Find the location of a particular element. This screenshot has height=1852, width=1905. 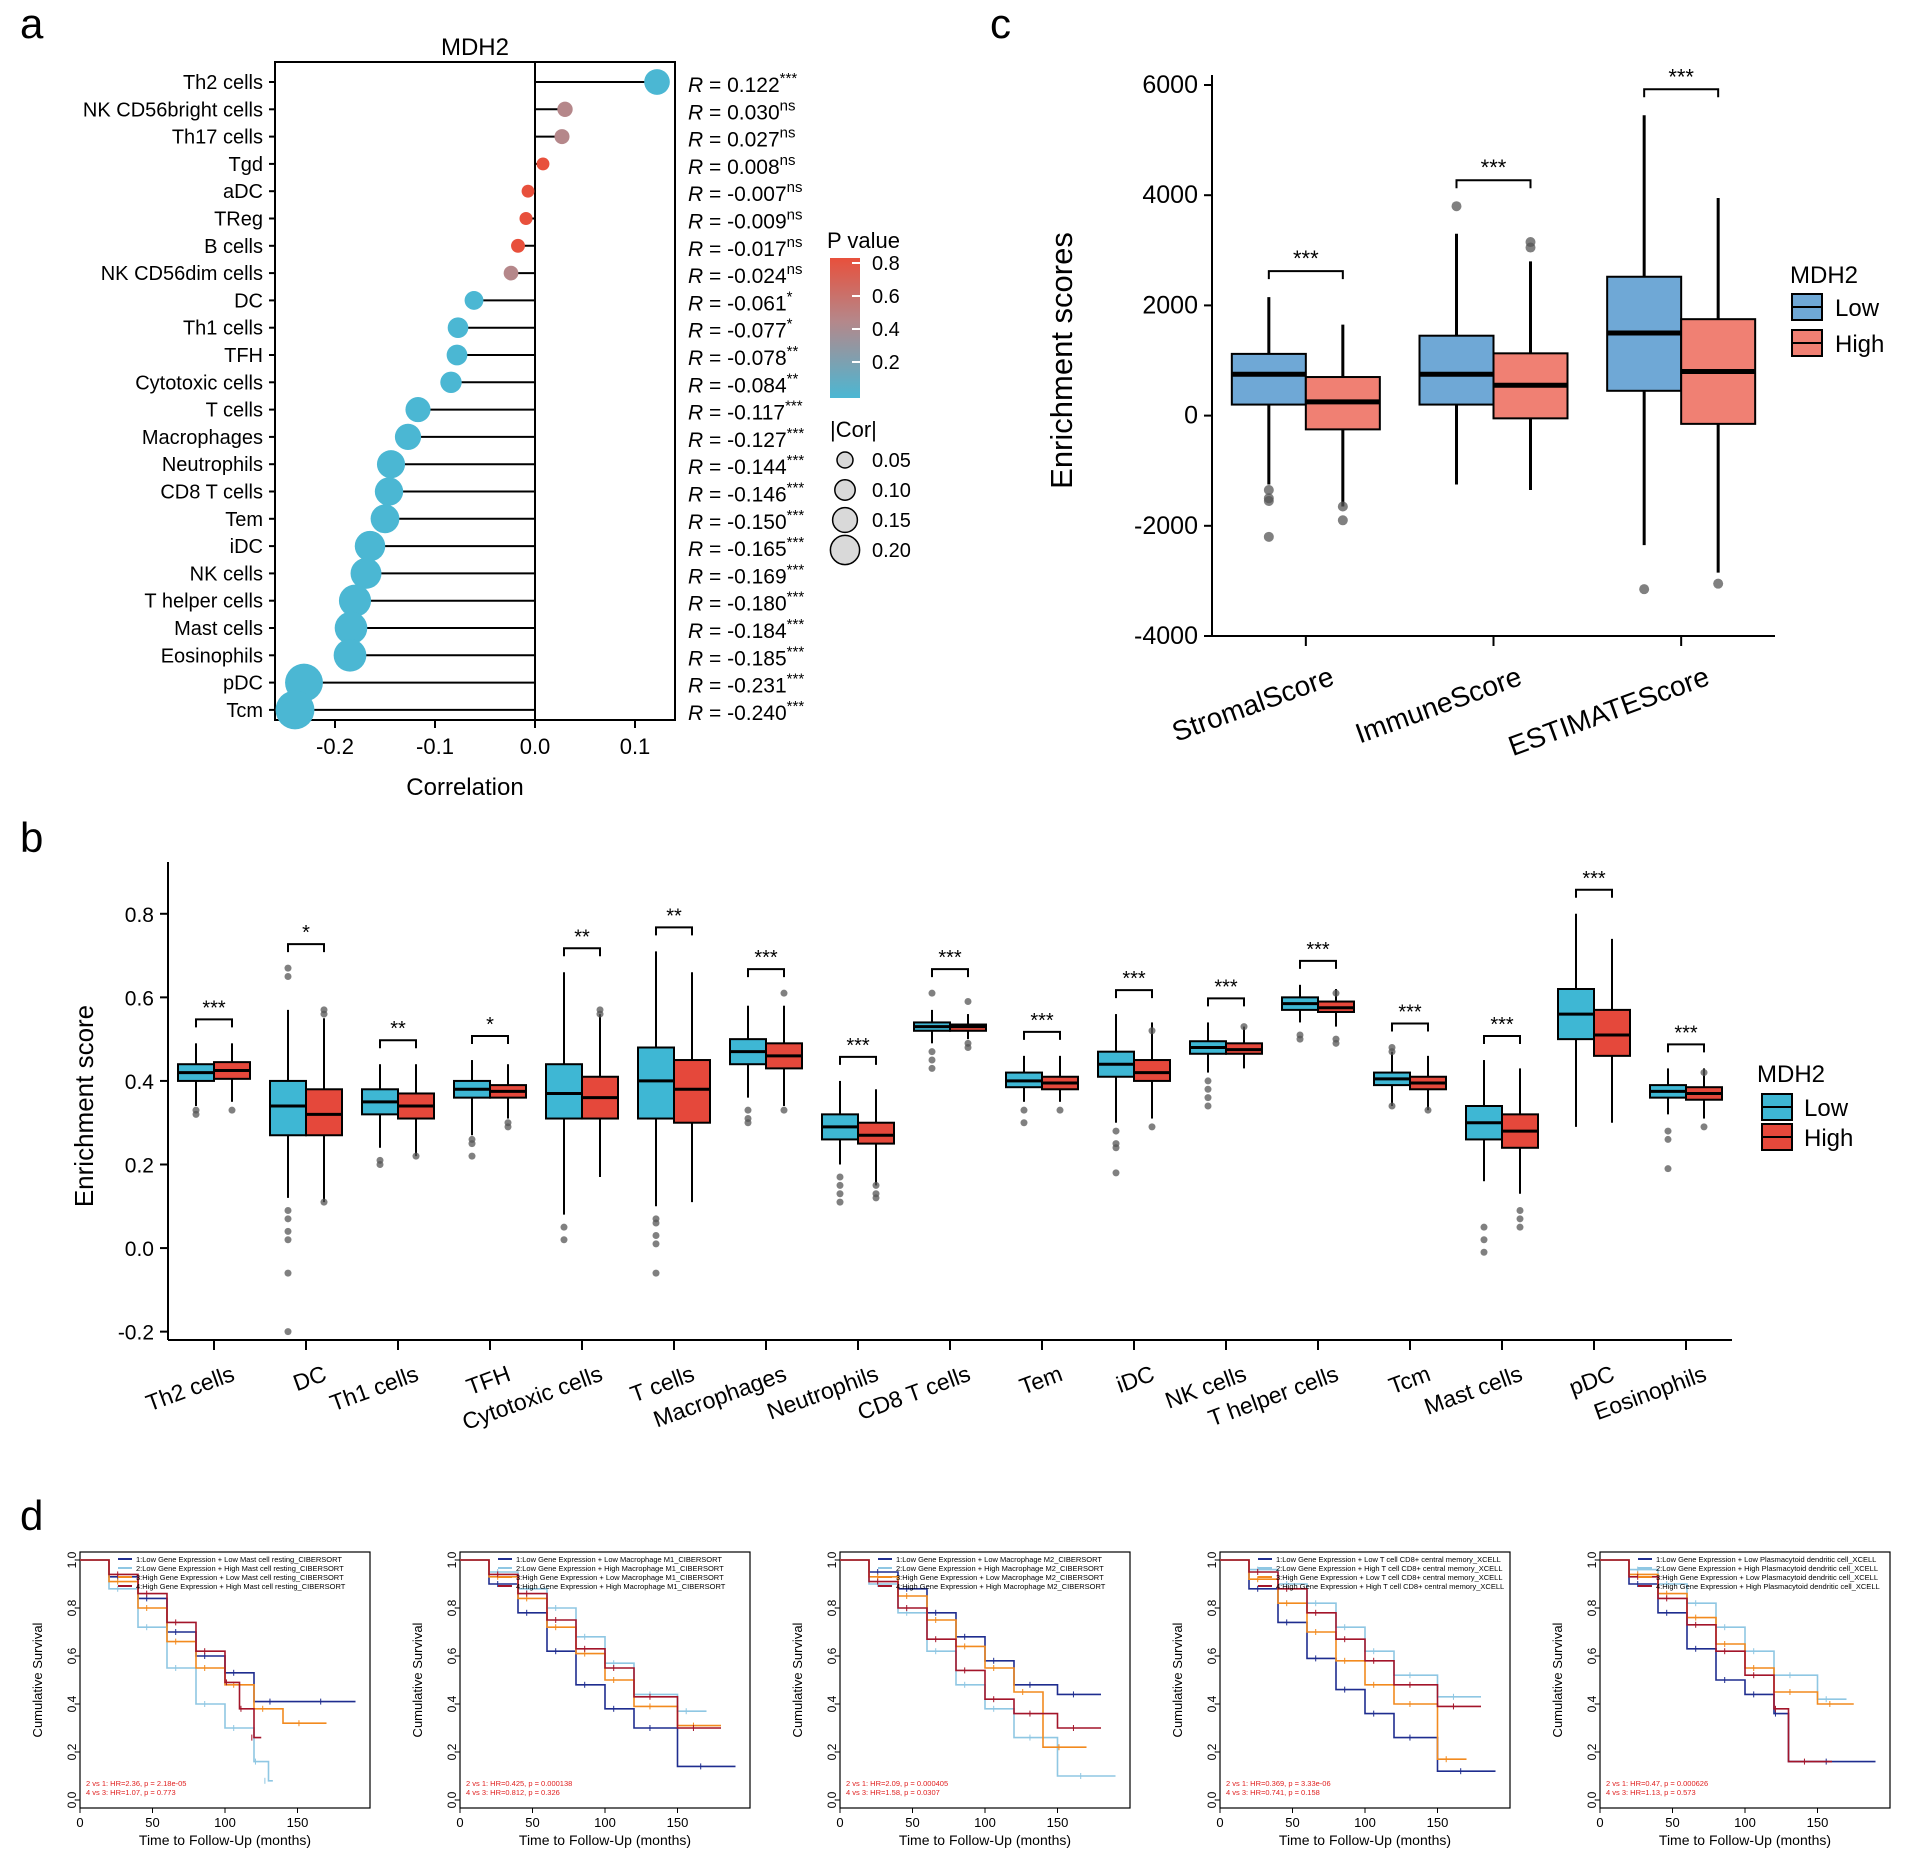

y-tick-label: 0.2 is located at coordinates (139, 1166).